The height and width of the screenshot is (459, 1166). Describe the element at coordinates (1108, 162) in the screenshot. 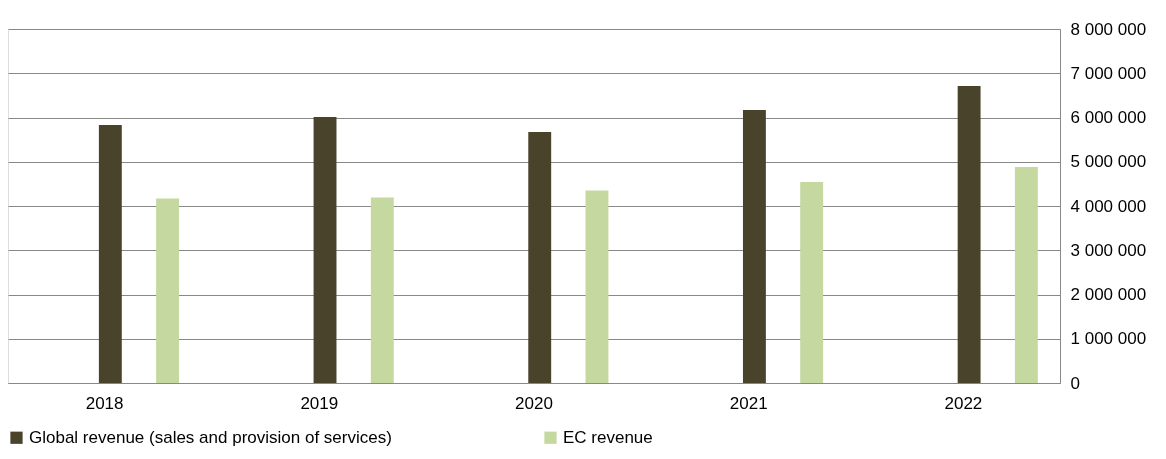

I see `y-tick-label: 5 000 000` at that location.